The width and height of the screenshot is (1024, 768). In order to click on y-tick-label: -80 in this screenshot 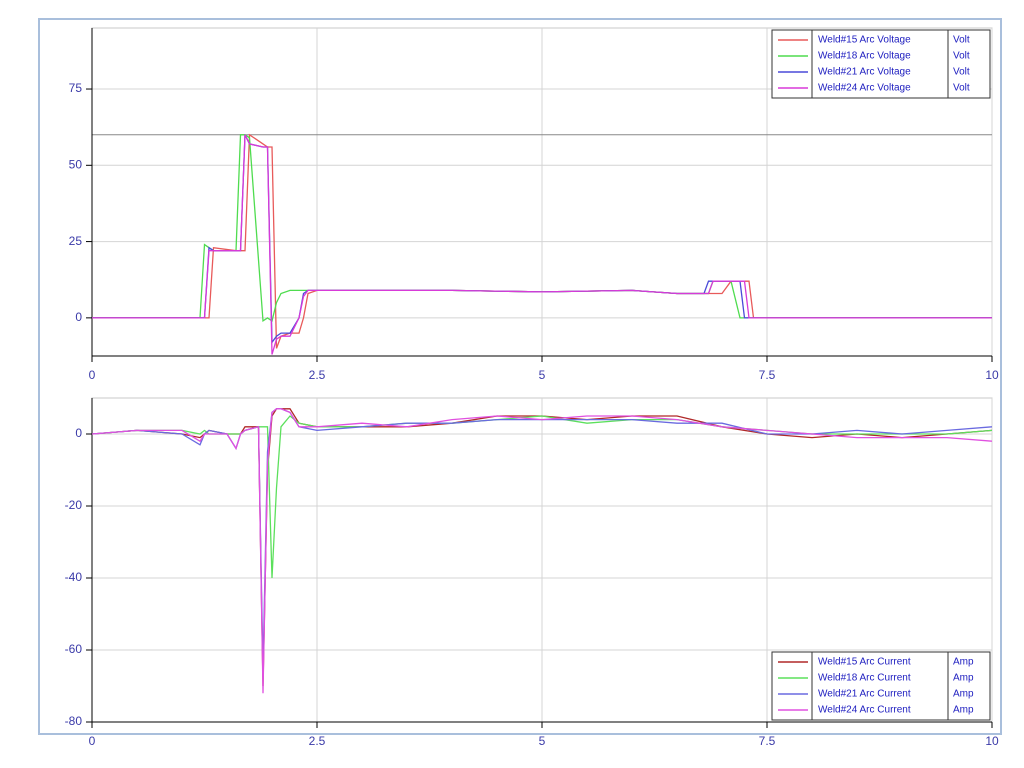, I will do `click(74, 721)`.